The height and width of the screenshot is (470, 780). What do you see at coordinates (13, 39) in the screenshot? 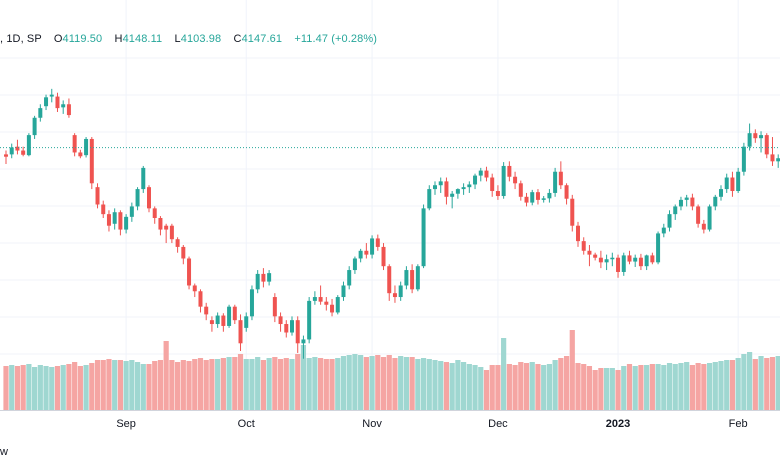
I see `interval-label: 1D` at bounding box center [13, 39].